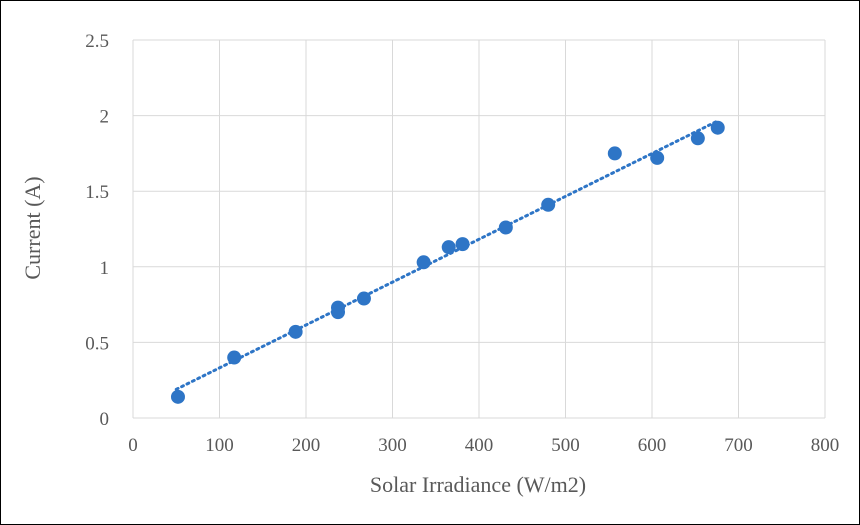 The height and width of the screenshot is (525, 860). Describe the element at coordinates (32, 227) in the screenshot. I see `y-axis-title: Current (A)` at that location.